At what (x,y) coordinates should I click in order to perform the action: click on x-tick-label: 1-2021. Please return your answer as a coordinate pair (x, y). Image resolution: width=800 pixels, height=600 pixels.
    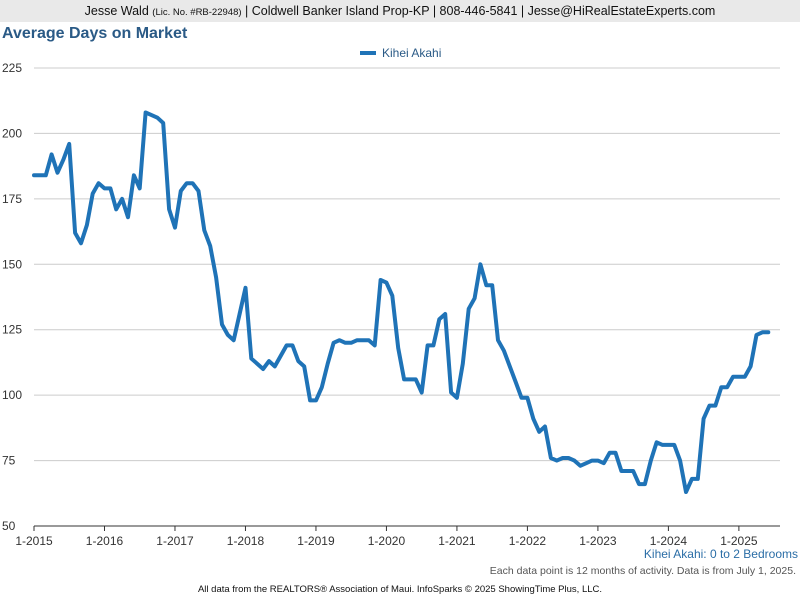
    Looking at the image, I should click on (457, 541).